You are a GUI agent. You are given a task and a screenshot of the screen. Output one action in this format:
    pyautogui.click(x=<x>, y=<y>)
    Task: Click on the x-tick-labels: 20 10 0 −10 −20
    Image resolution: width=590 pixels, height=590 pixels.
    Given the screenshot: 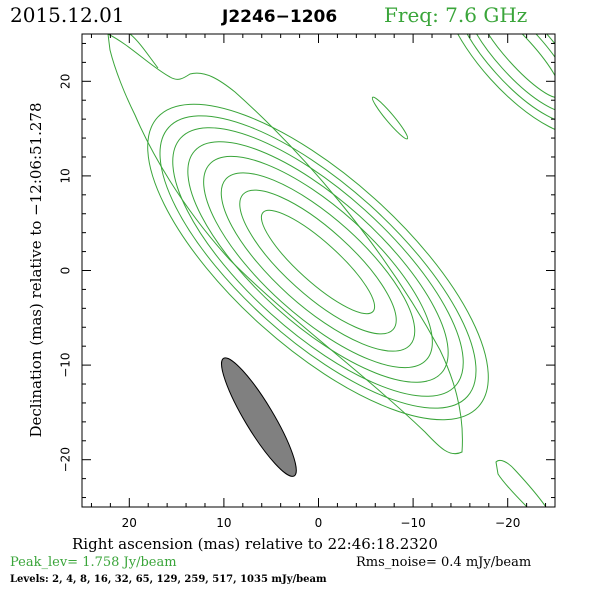 What is the action you would take?
    pyautogui.click(x=321, y=523)
    